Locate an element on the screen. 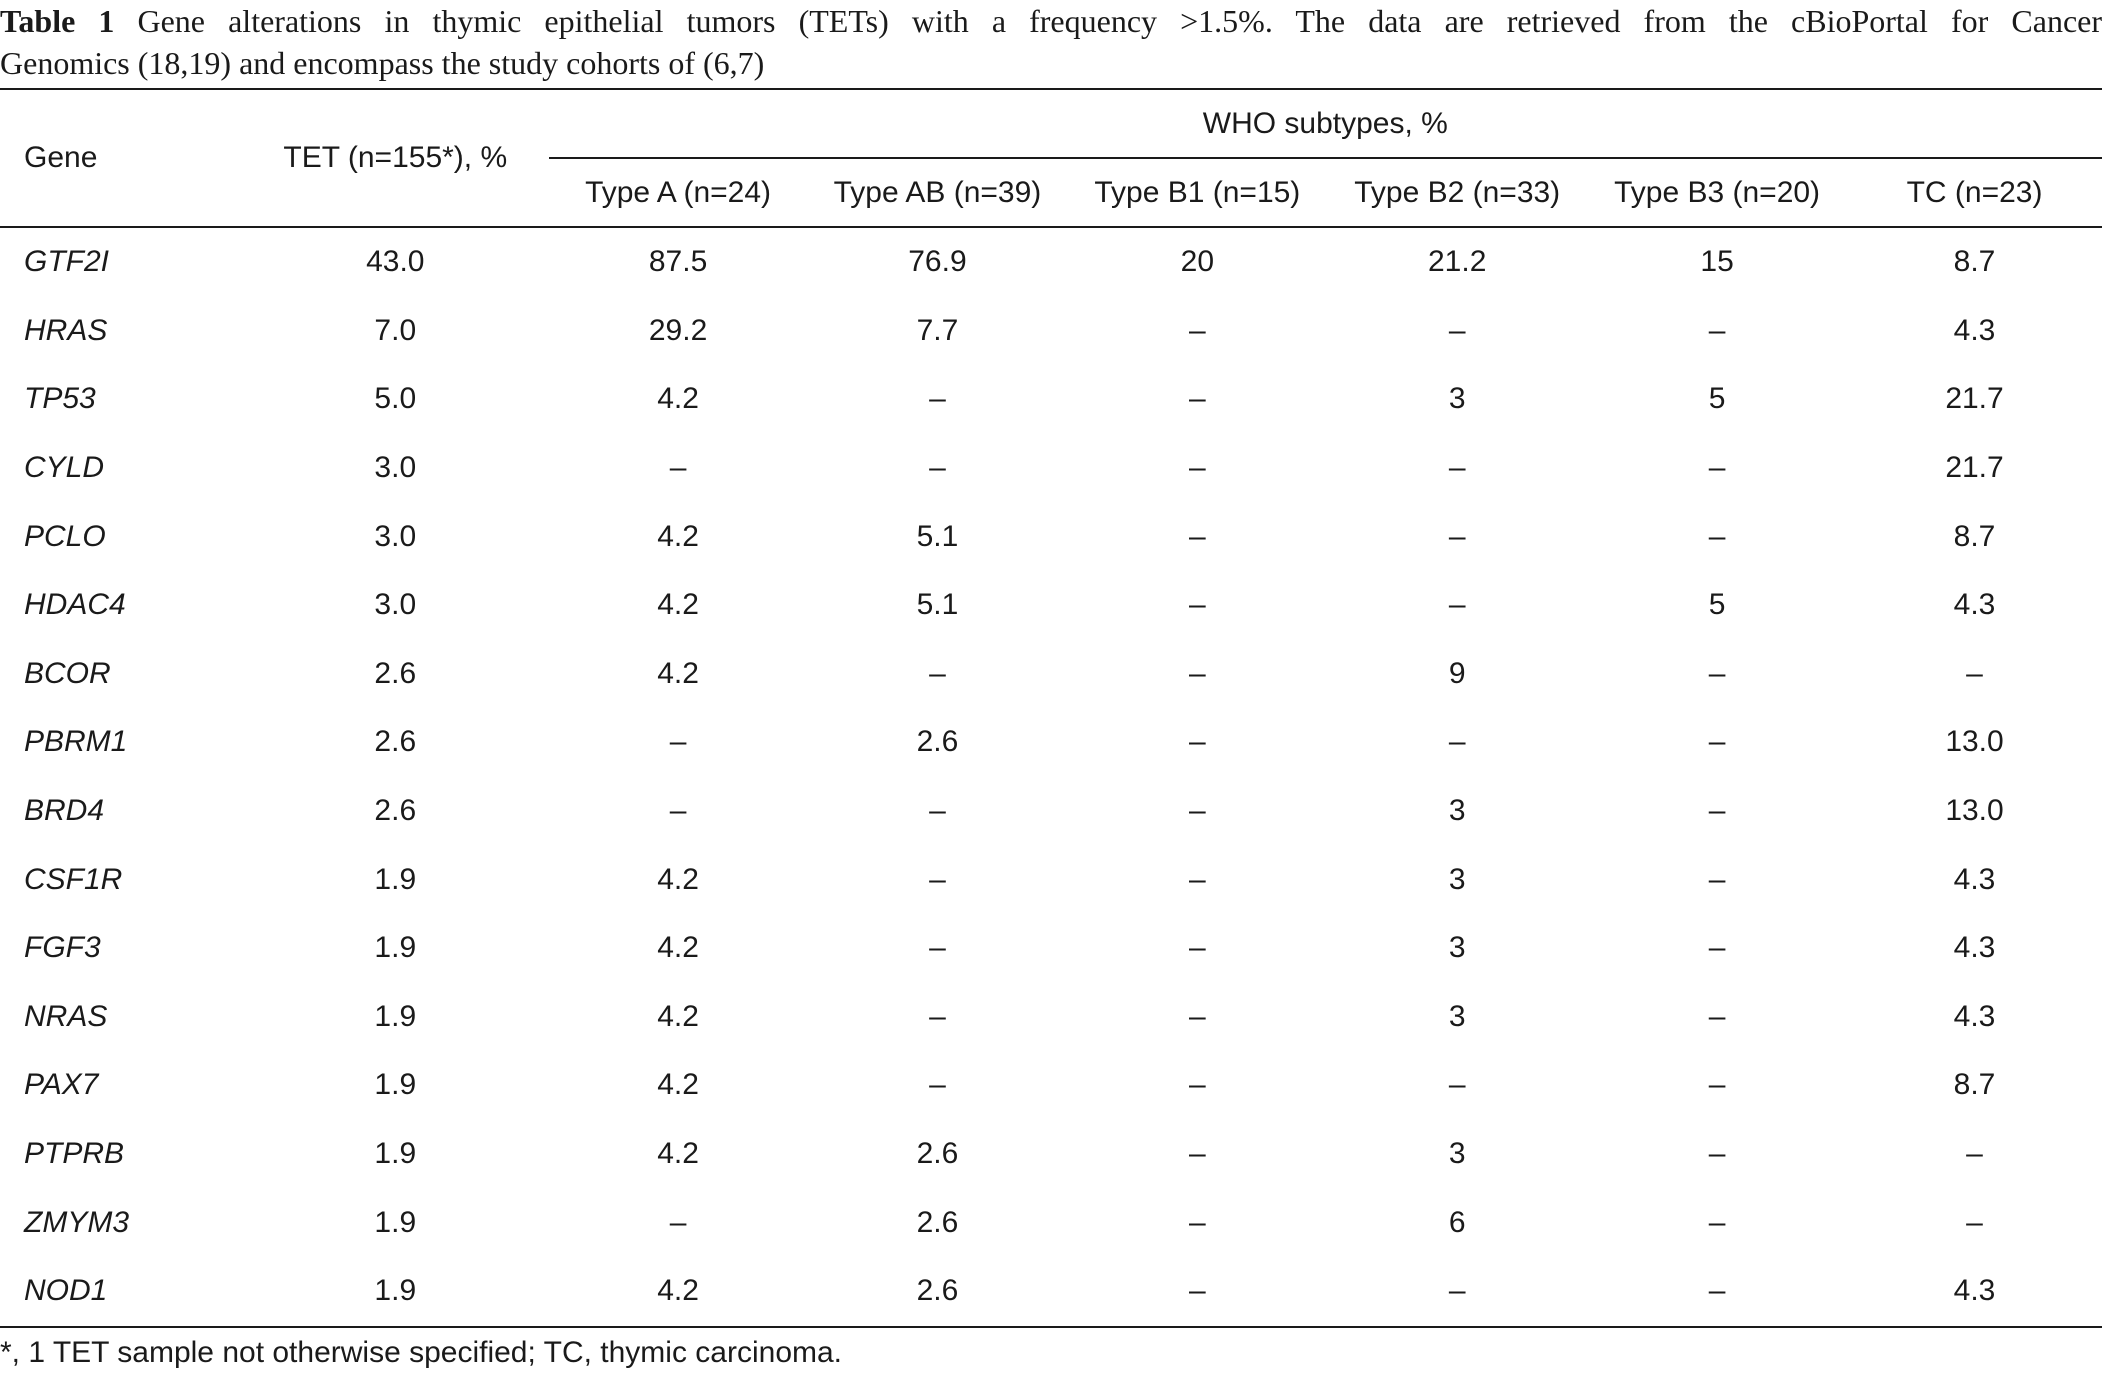  gene-cell: ZMYM3 is located at coordinates (76, 1222).